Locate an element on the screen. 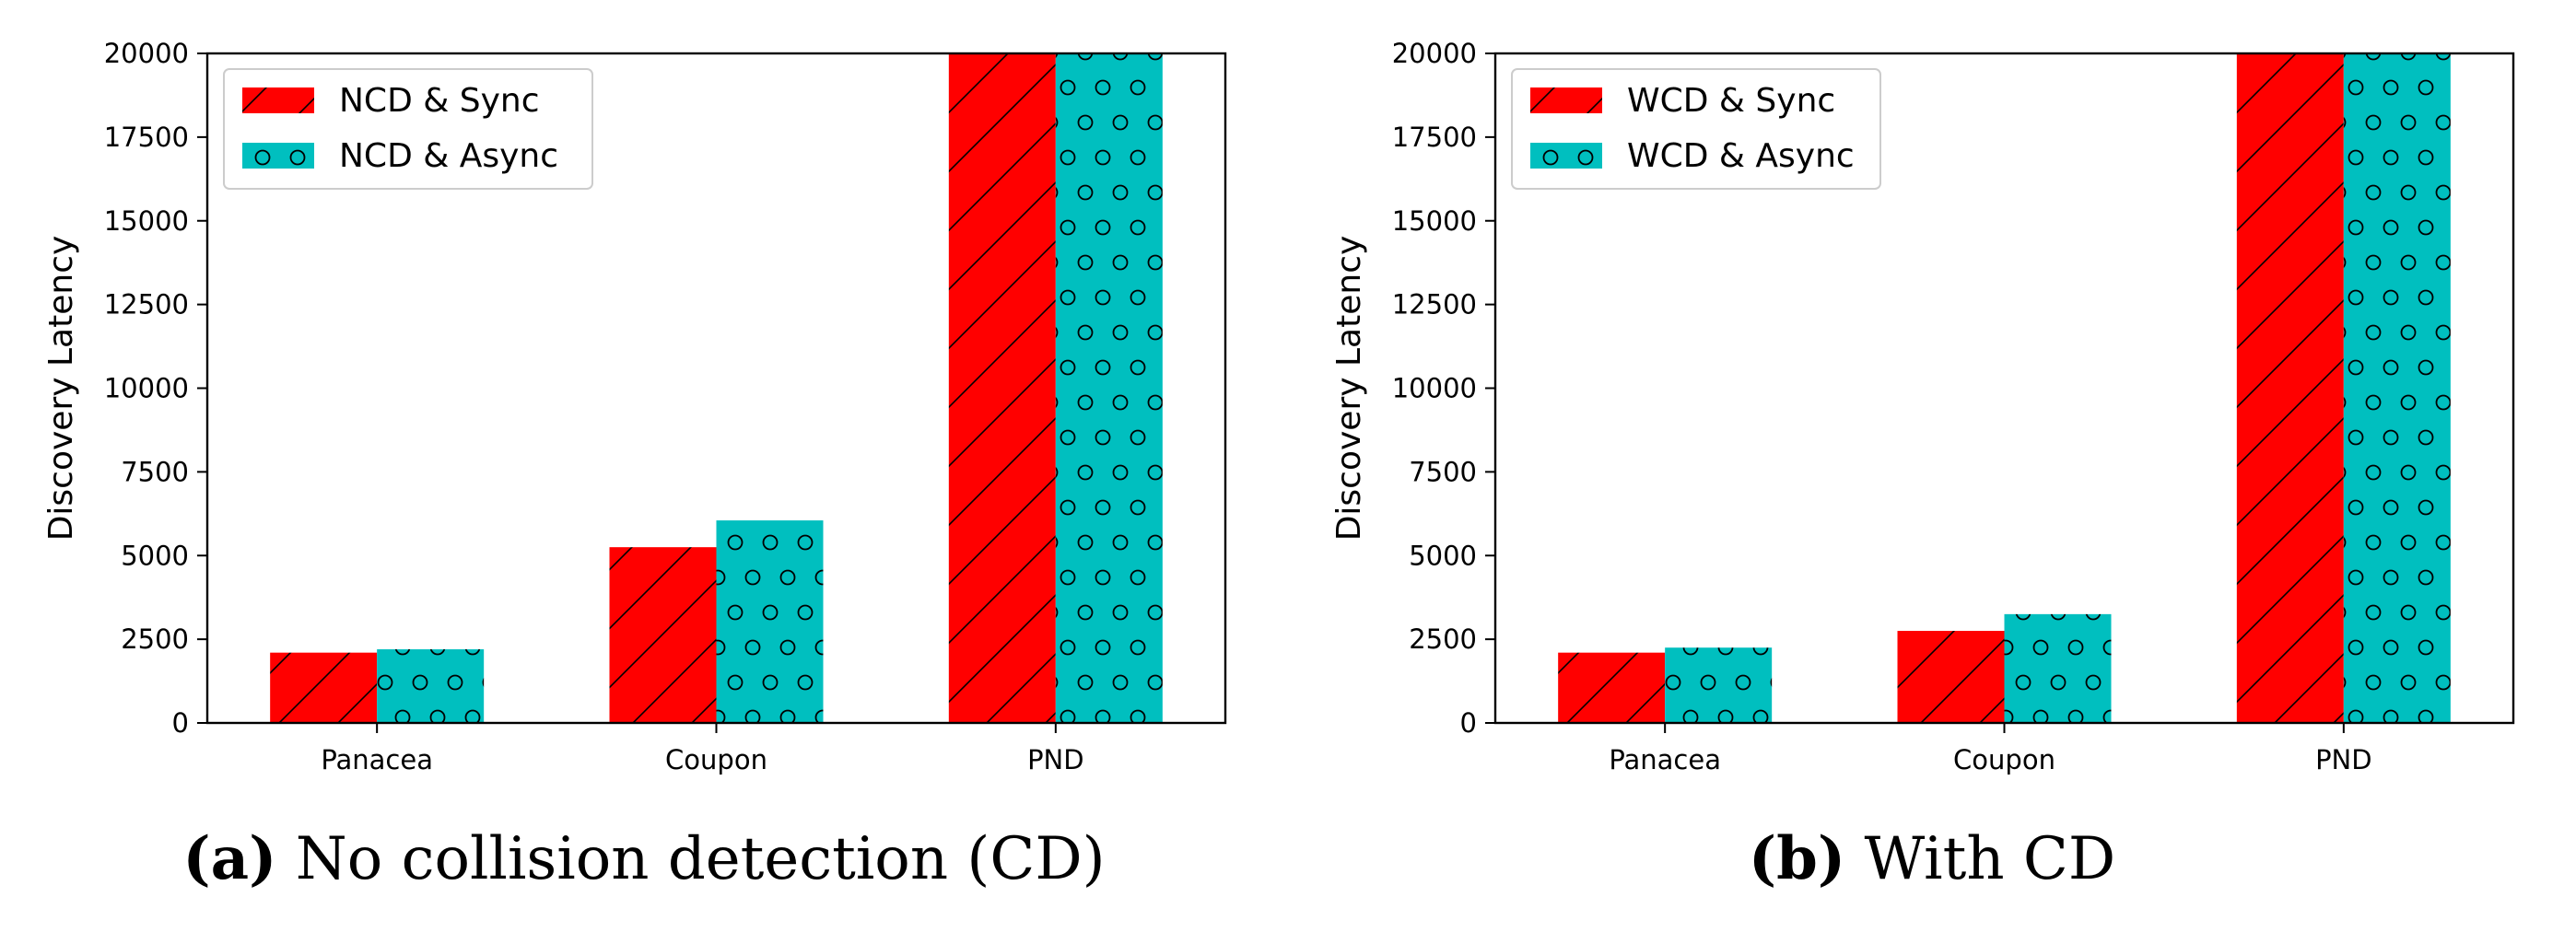 The image size is (2576, 932). caption-b-letter: (b) is located at coordinates (1797, 858).